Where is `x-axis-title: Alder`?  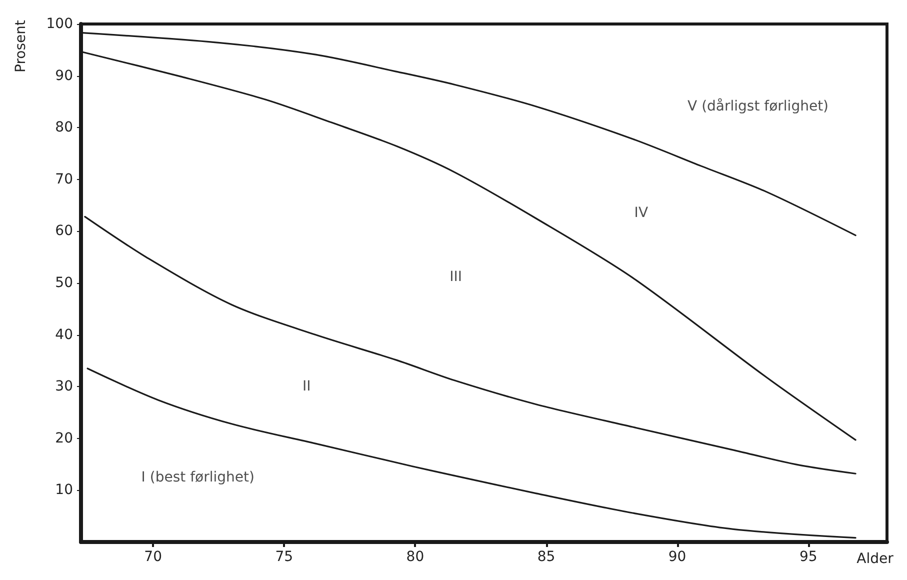
x-axis-title: Alder is located at coordinates (875, 559).